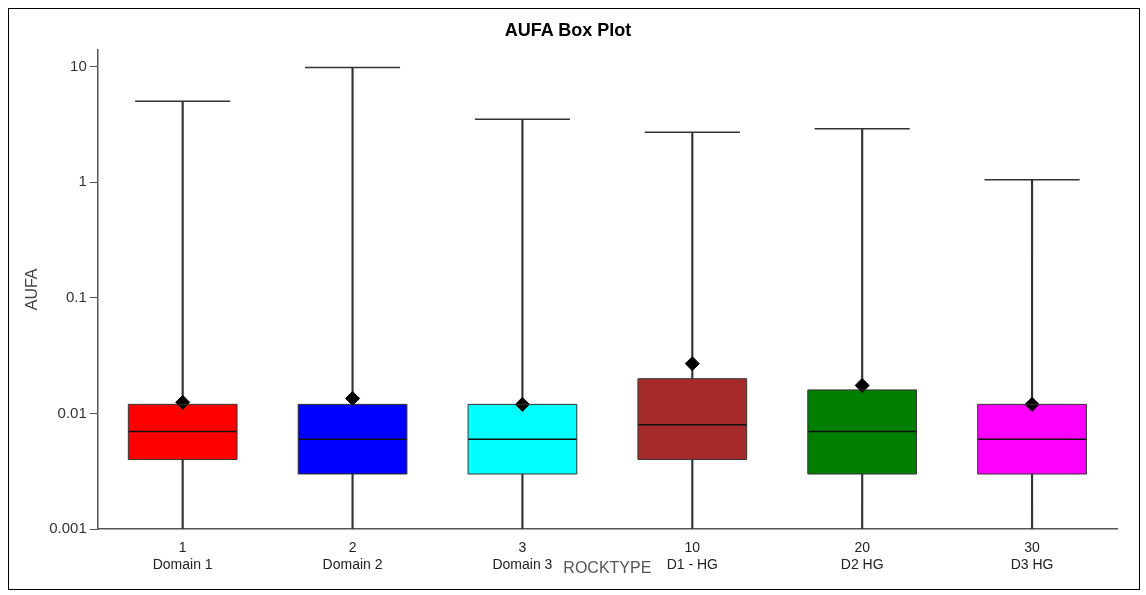 The image size is (1146, 595). I want to click on x-tick-label: 20 D2 HG, so click(862, 556).